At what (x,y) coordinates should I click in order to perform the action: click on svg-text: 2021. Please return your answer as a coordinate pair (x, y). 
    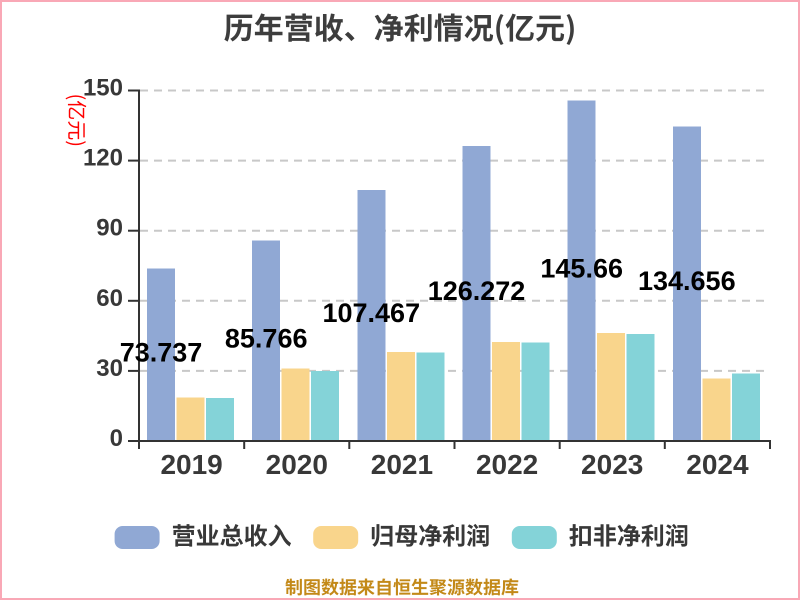
    Looking at the image, I should click on (402, 464).